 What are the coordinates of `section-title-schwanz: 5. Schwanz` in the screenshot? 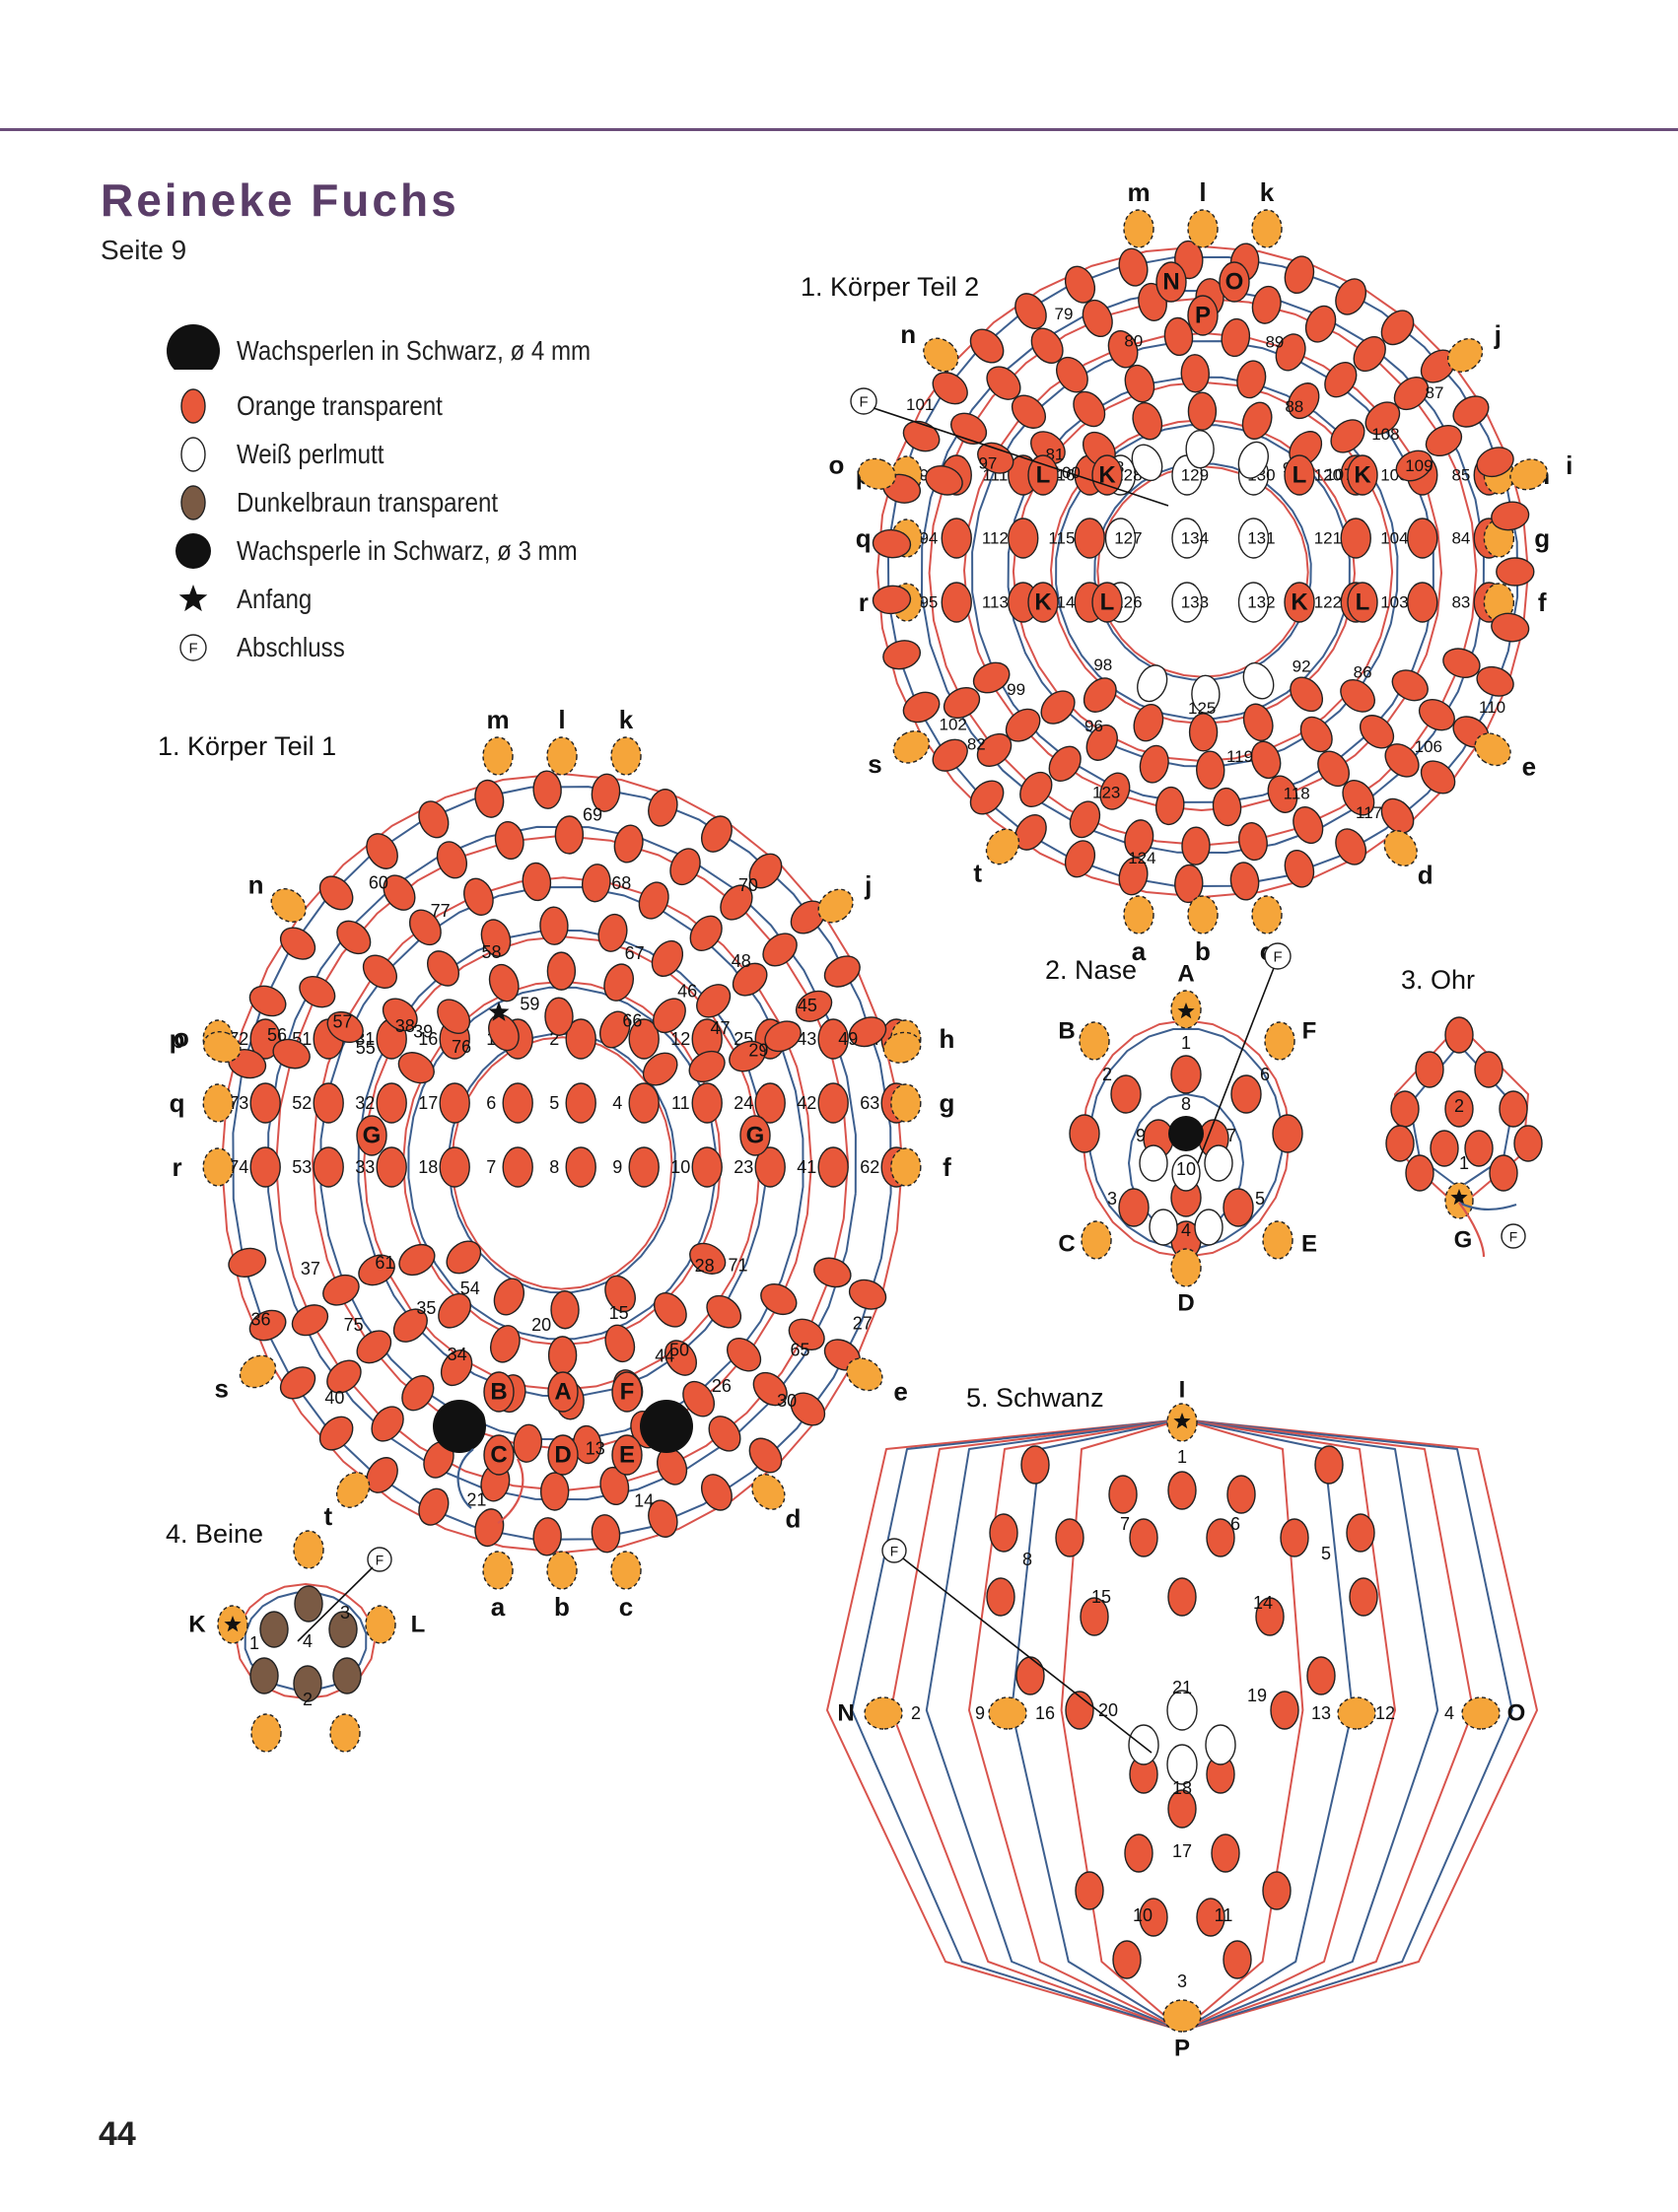 It's located at (1035, 1398).